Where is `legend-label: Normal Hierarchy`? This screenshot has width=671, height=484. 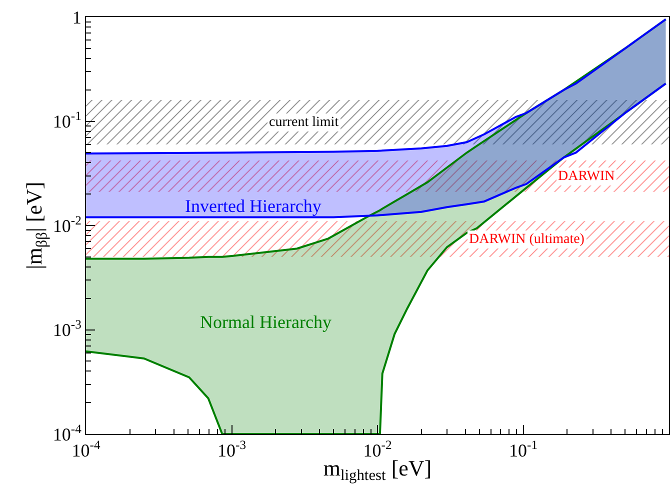
legend-label: Normal Hierarchy is located at coordinates (266, 322).